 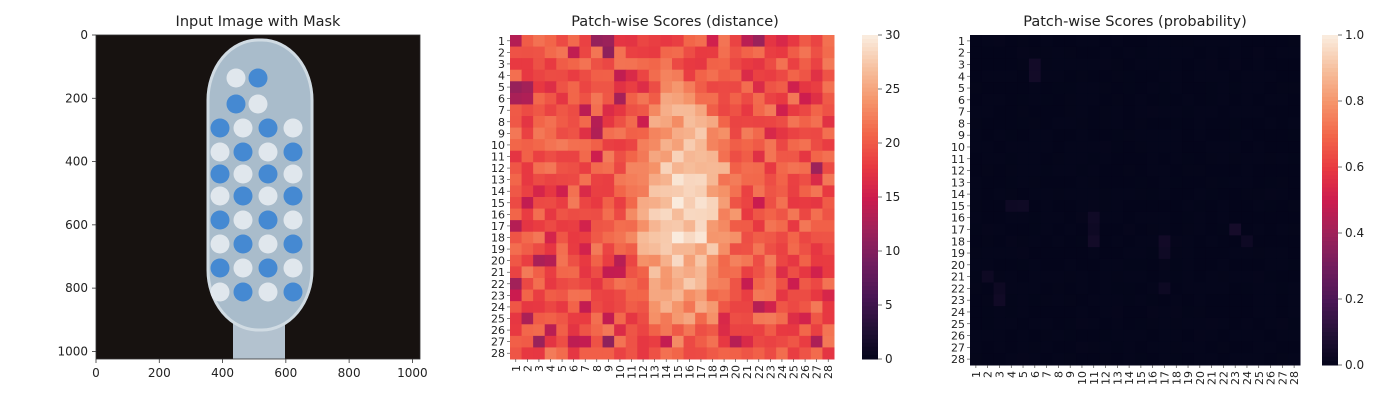 What do you see at coordinates (498, 319) in the screenshot?
I see `row-label: 25` at bounding box center [498, 319].